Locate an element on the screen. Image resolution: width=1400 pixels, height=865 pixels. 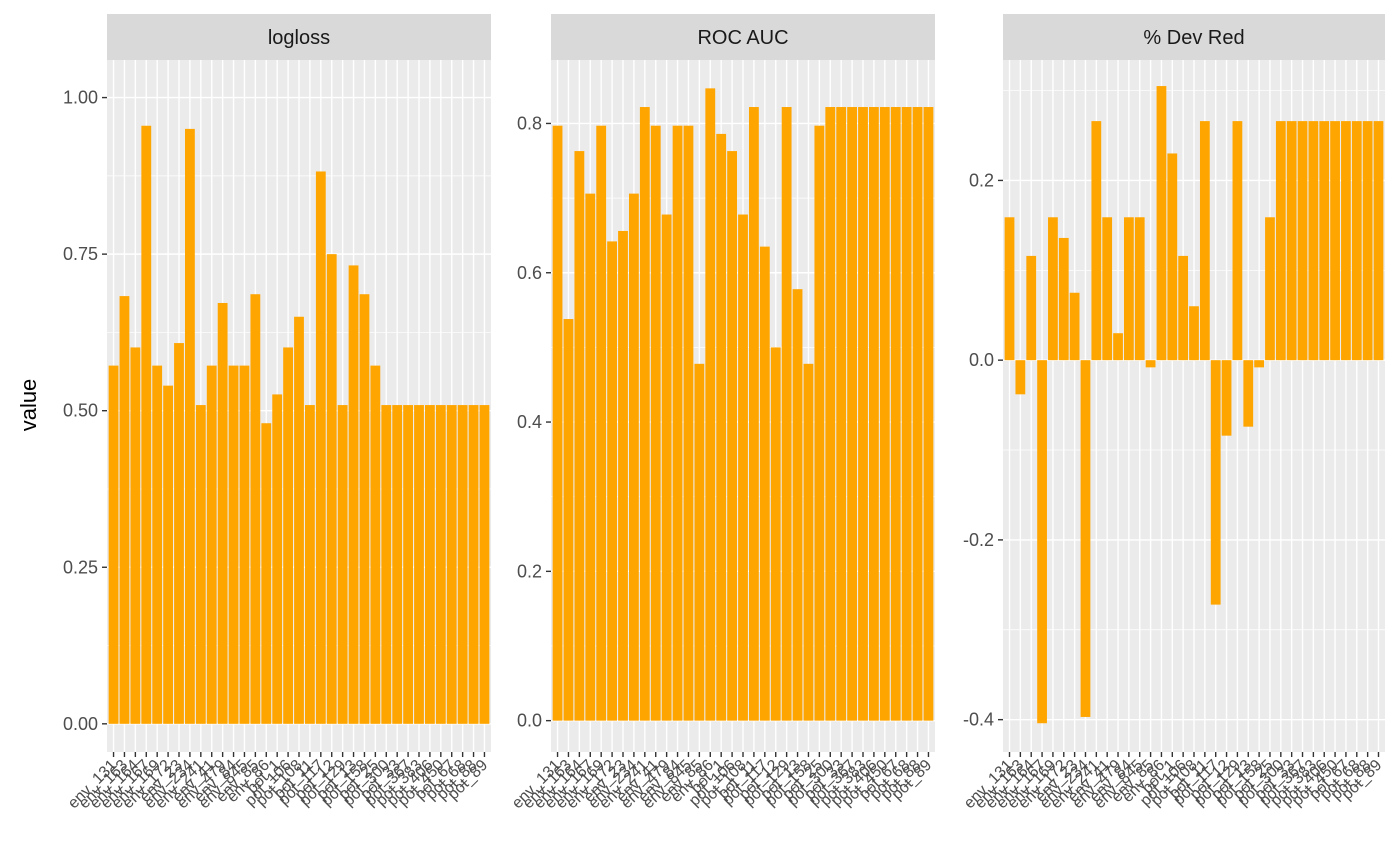
y-tick-label: -0.2 is located at coordinates (978, 540).